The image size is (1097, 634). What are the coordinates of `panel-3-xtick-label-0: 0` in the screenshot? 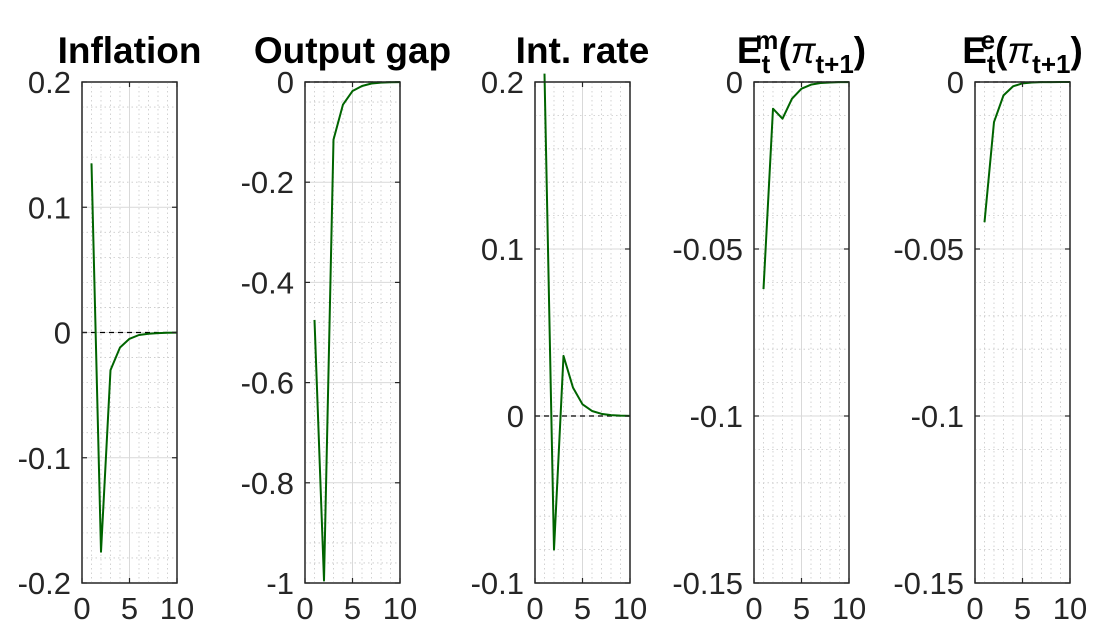 It's located at (534, 608).